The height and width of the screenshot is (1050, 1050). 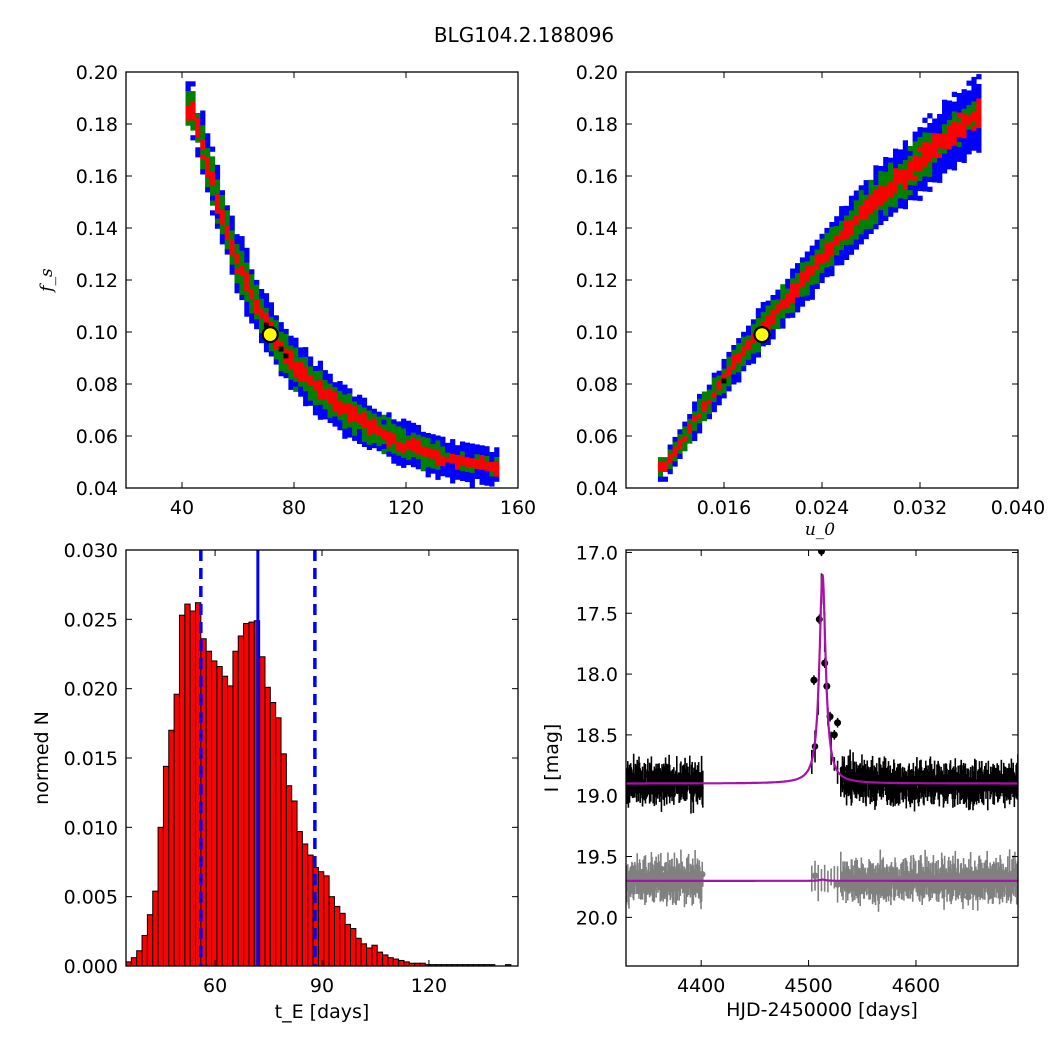 I want to click on x-axis-label: t_E [days], so click(x=322, y=1012).